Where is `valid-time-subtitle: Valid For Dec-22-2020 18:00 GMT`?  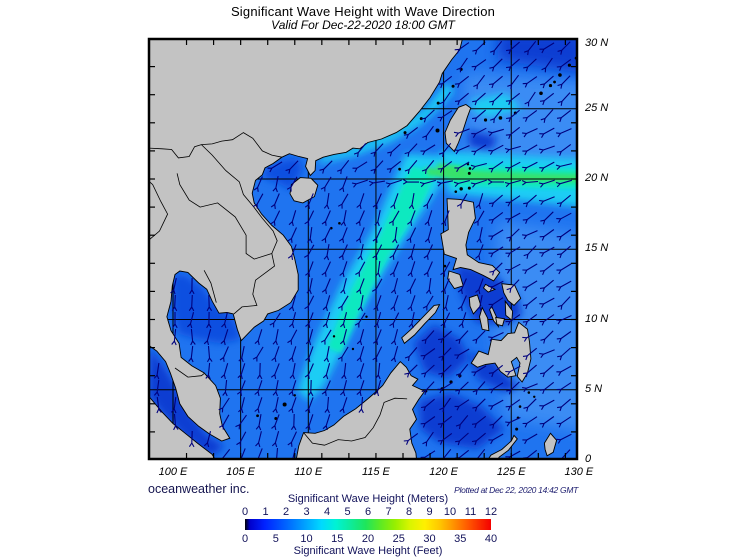 valid-time-subtitle: Valid For Dec-22-2020 18:00 GMT is located at coordinates (363, 25).